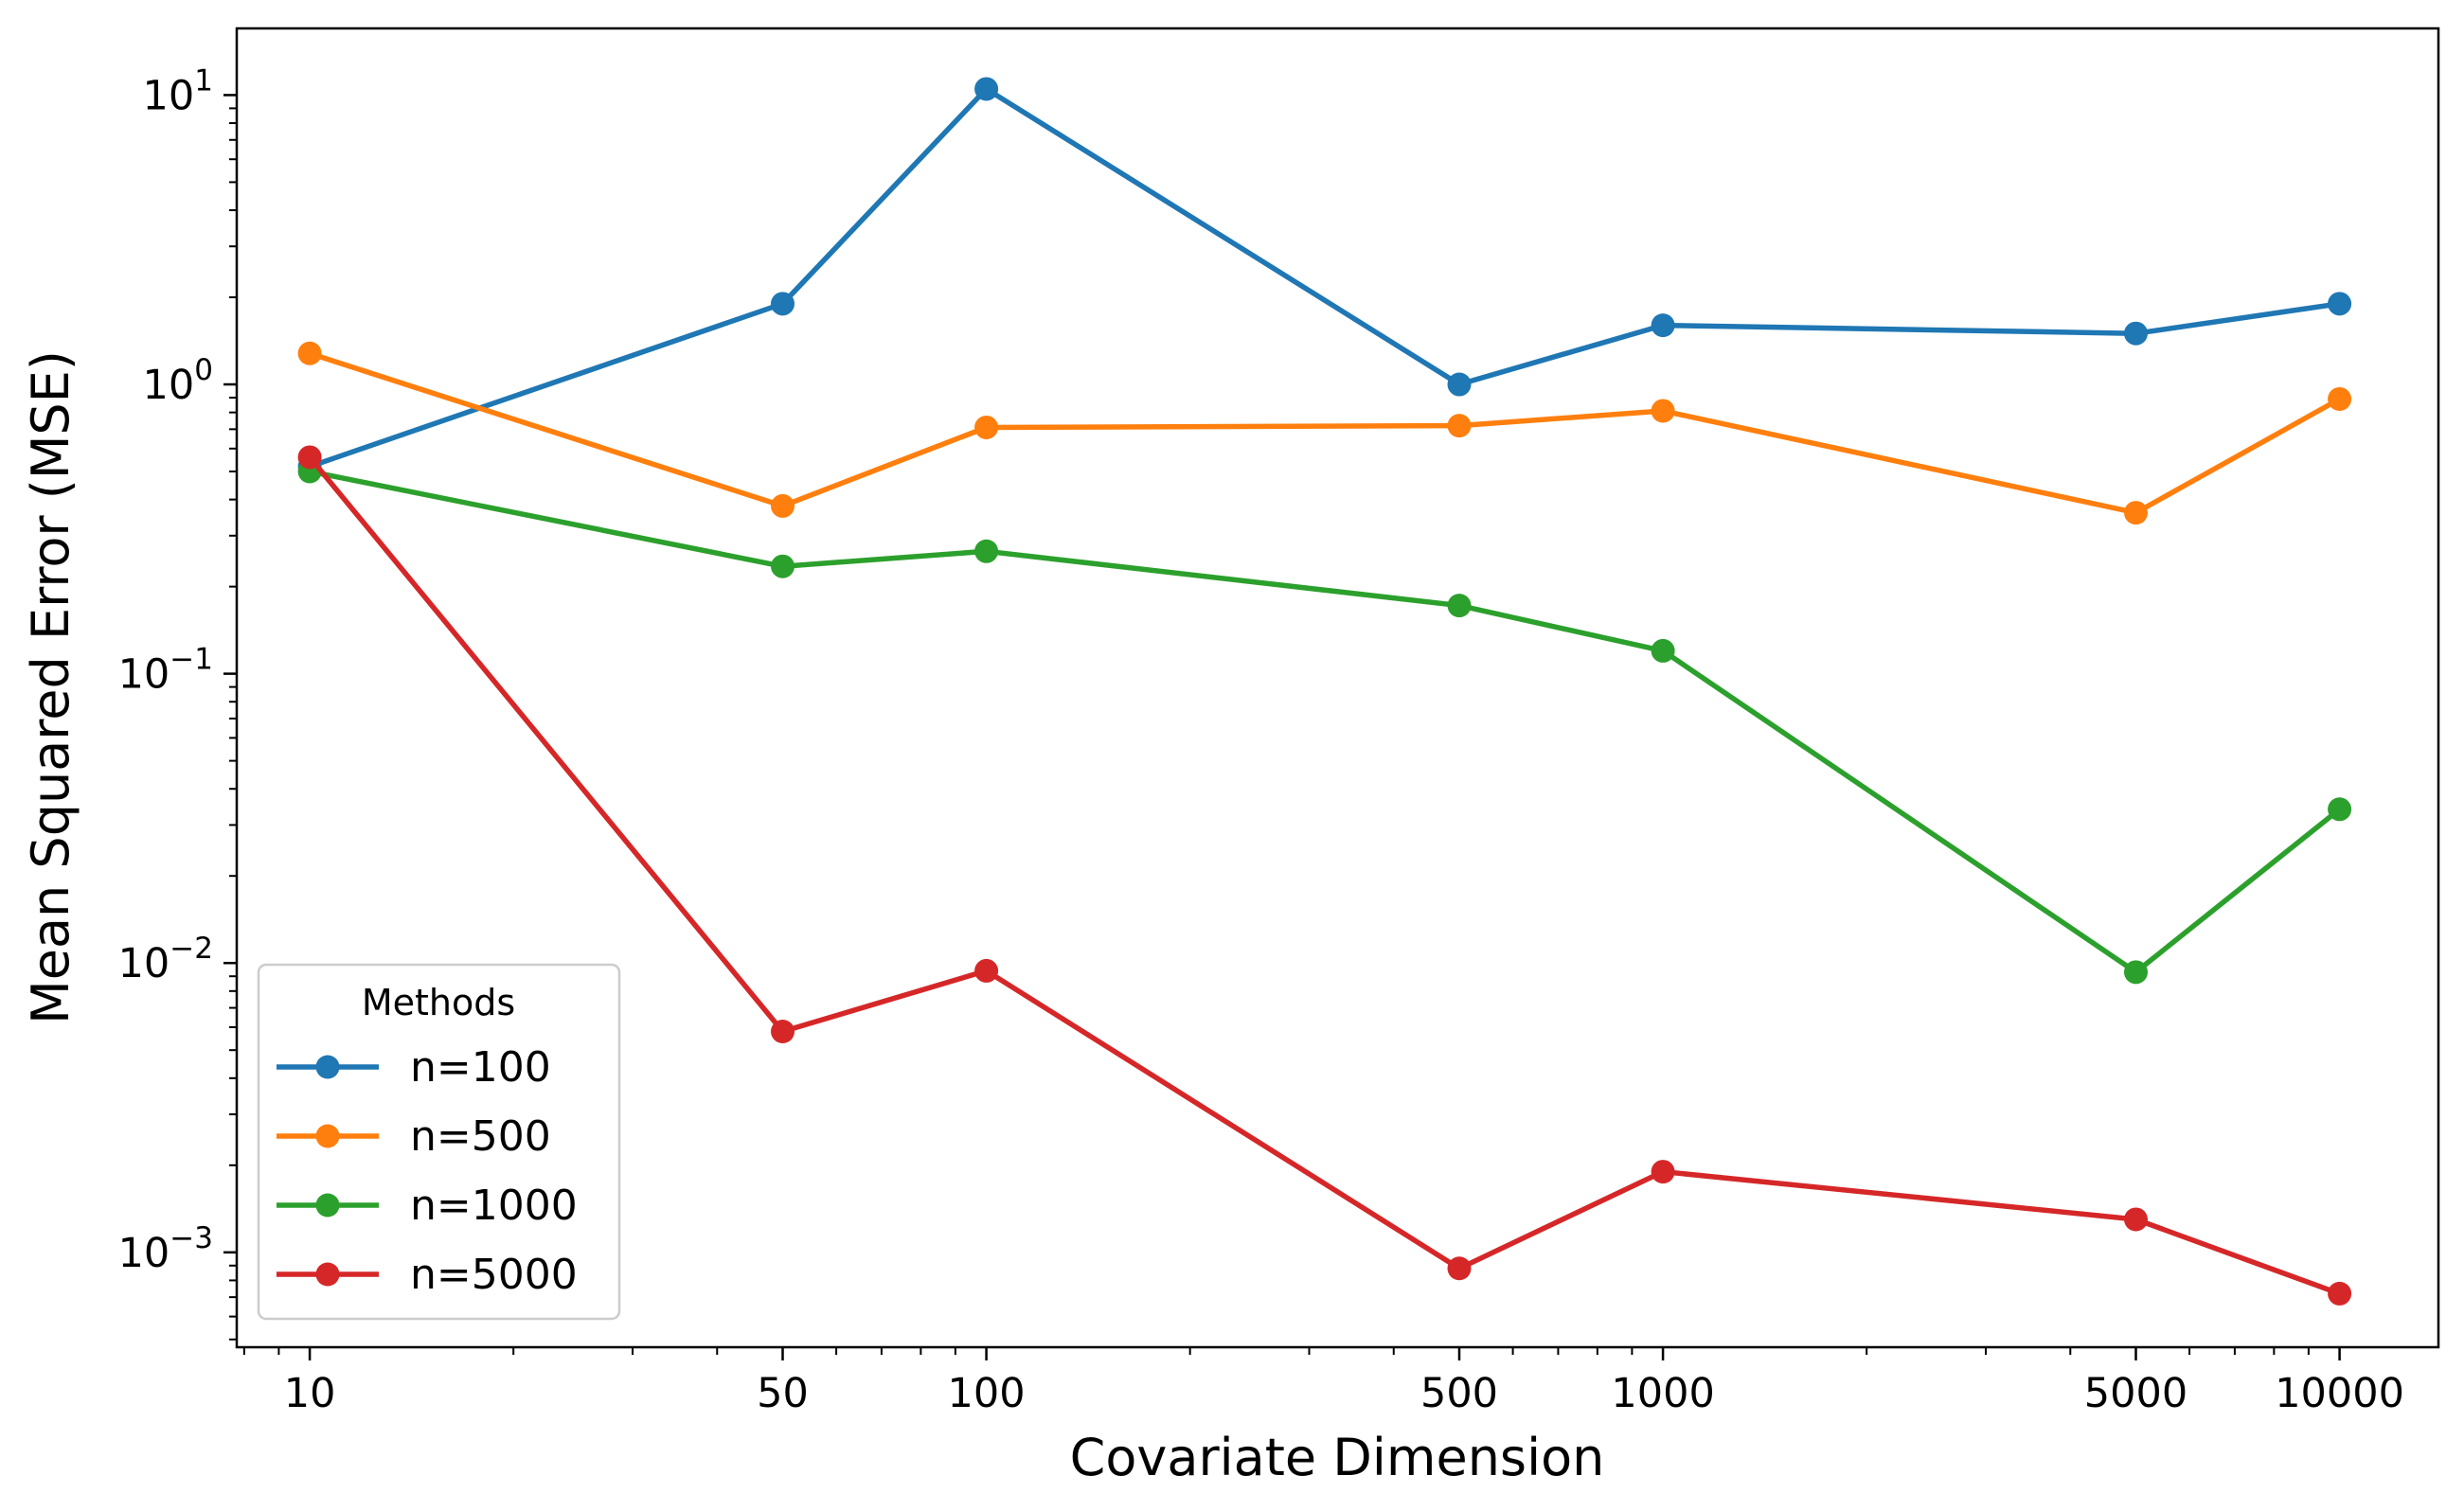 The width and height of the screenshot is (2464, 1511). I want to click on legend-item: n=1000, so click(427, 1206).